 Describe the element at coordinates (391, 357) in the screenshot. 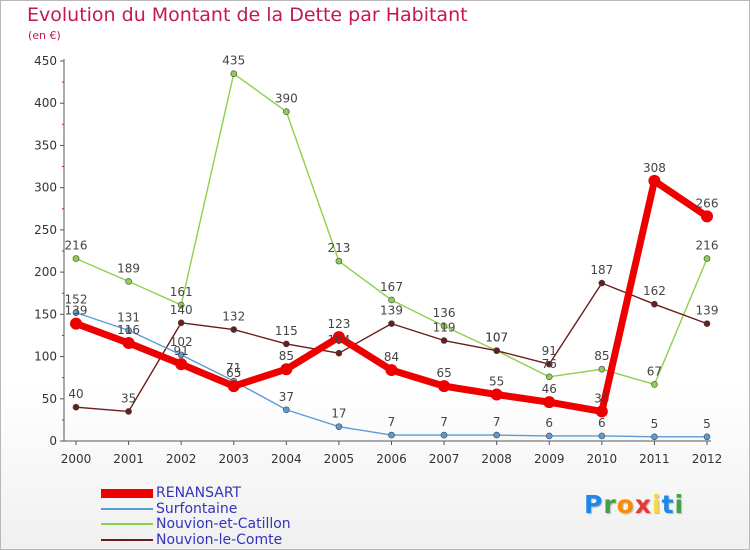

I see `data-label: 84` at that location.